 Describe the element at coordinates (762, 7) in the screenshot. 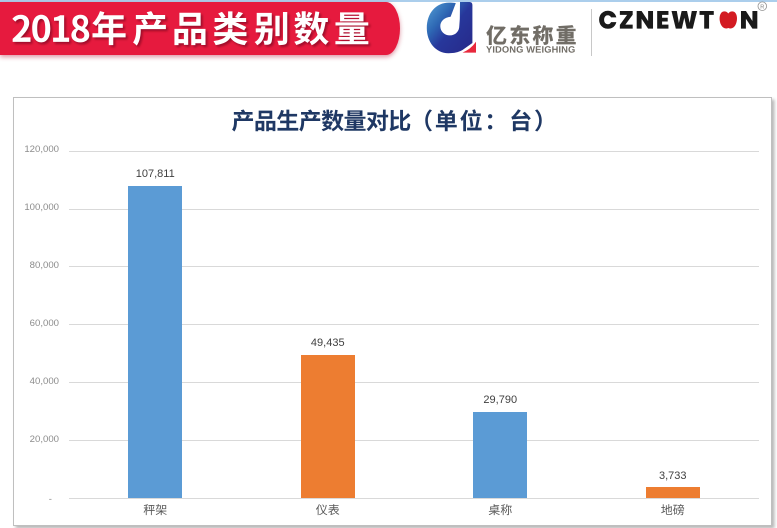

I see `svg-text: R` at that location.